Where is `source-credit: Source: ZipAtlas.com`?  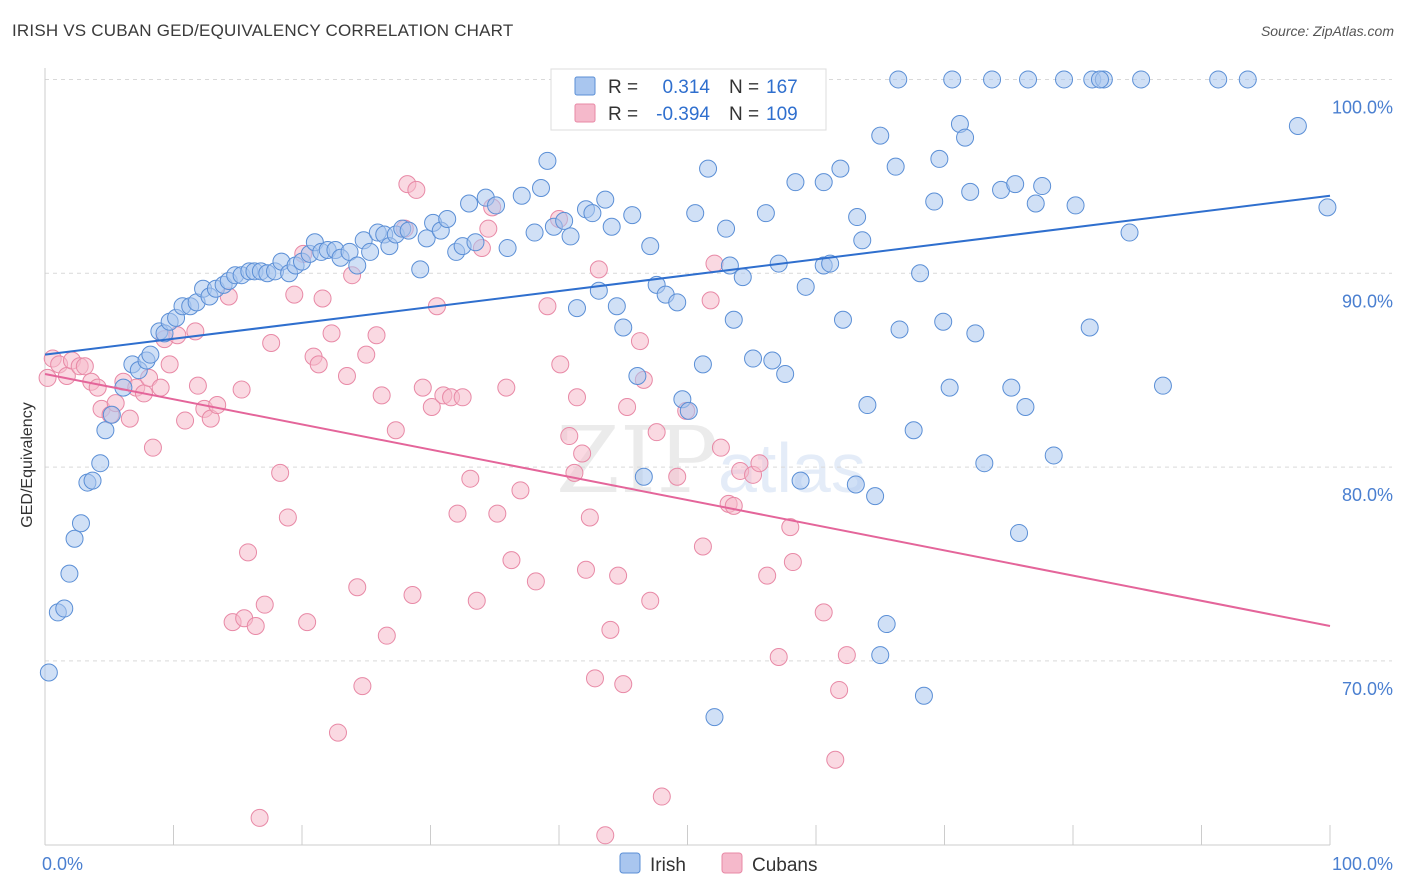
source-credit: Source: ZipAtlas.com is located at coordinates (1327, 31).